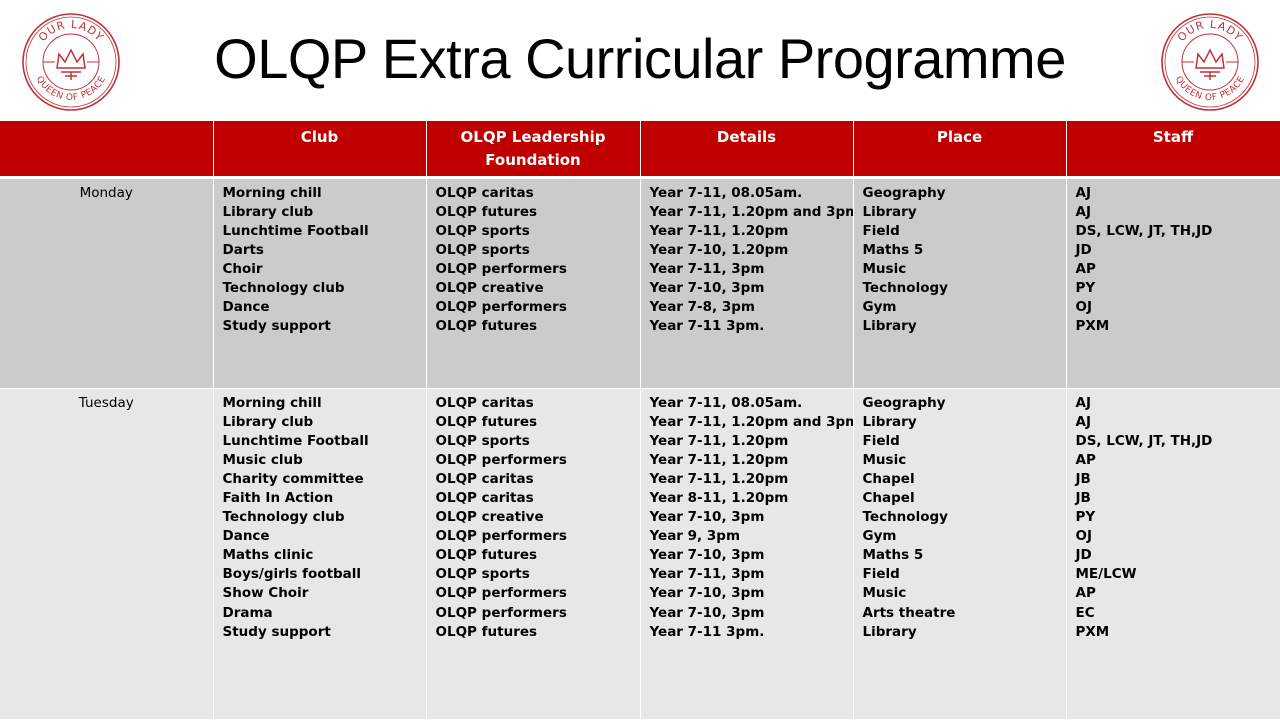 The width and height of the screenshot is (1280, 720). I want to click on club-entry: Boys/girls football, so click(292, 574).